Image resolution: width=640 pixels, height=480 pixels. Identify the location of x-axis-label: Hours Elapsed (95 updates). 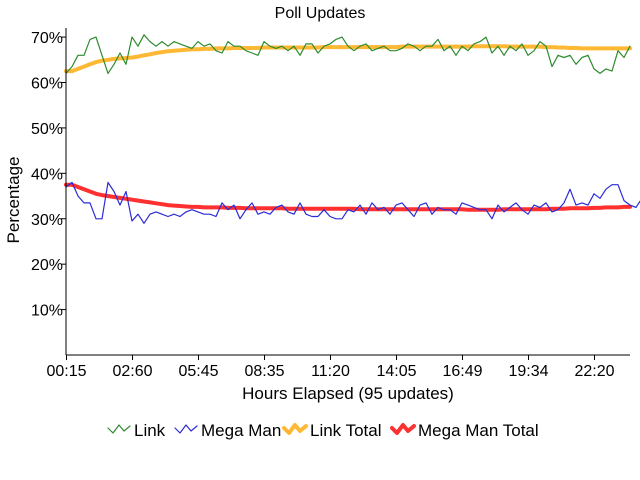
(348, 393).